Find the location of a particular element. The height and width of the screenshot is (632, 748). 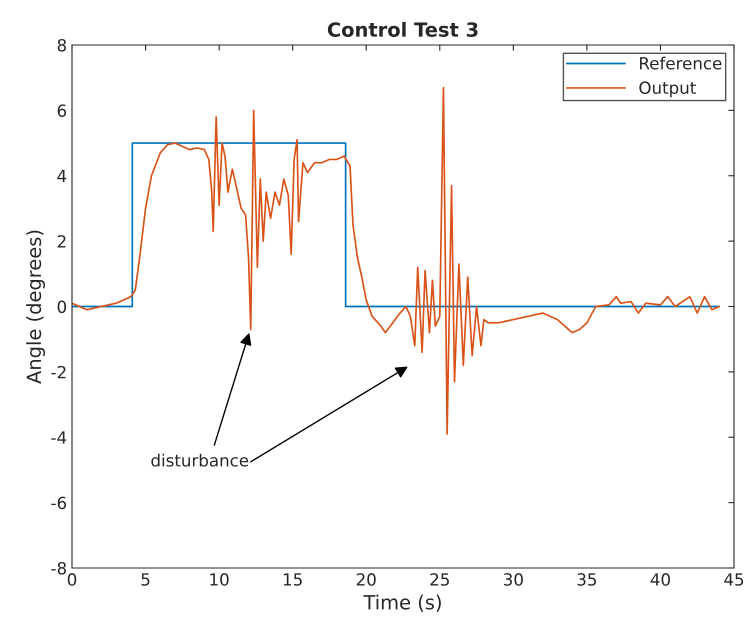

y-tick-label: 6 is located at coordinates (62, 110).